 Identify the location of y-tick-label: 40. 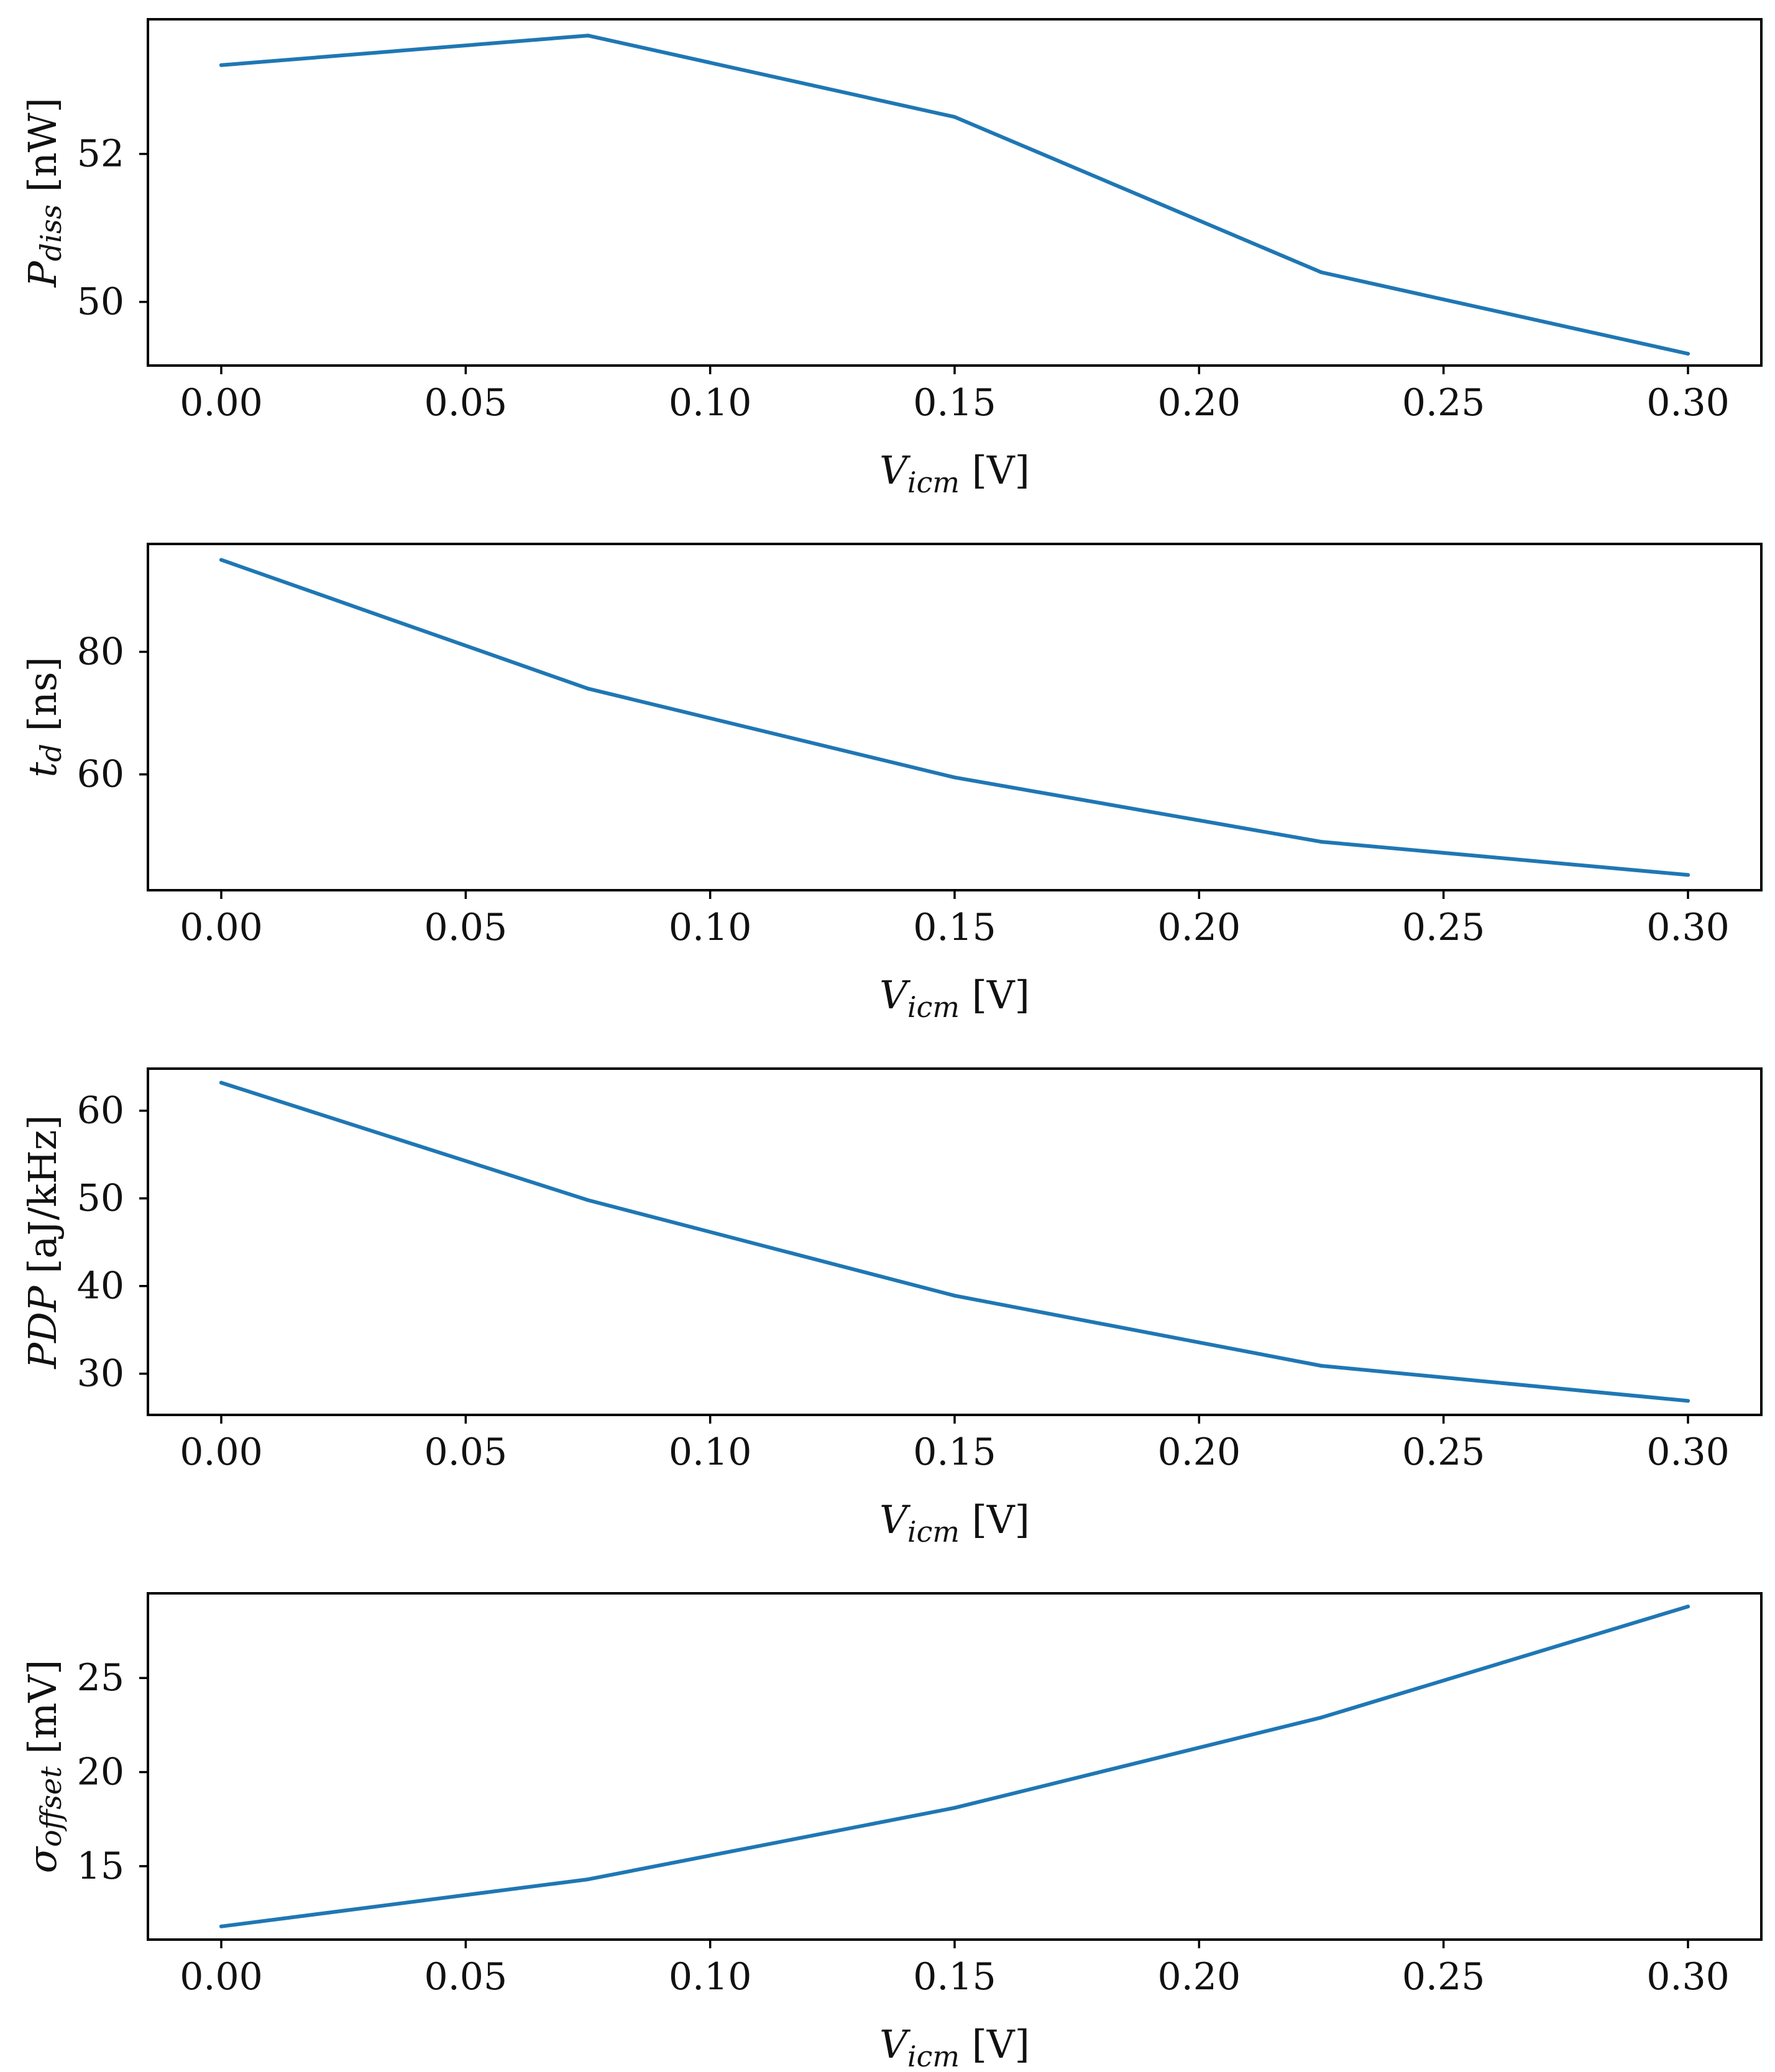
(100, 1286).